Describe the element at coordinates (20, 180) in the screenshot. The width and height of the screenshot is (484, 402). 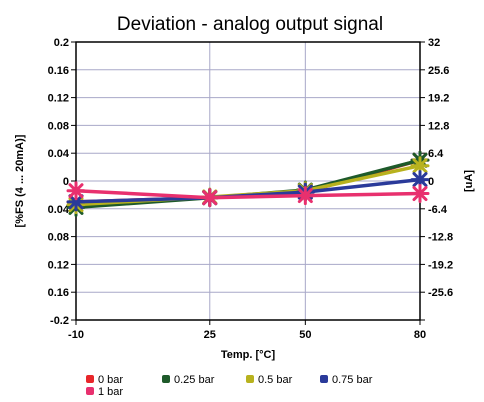
I see `y-axis-label: [%FS (4 ... 20mA)]` at that location.